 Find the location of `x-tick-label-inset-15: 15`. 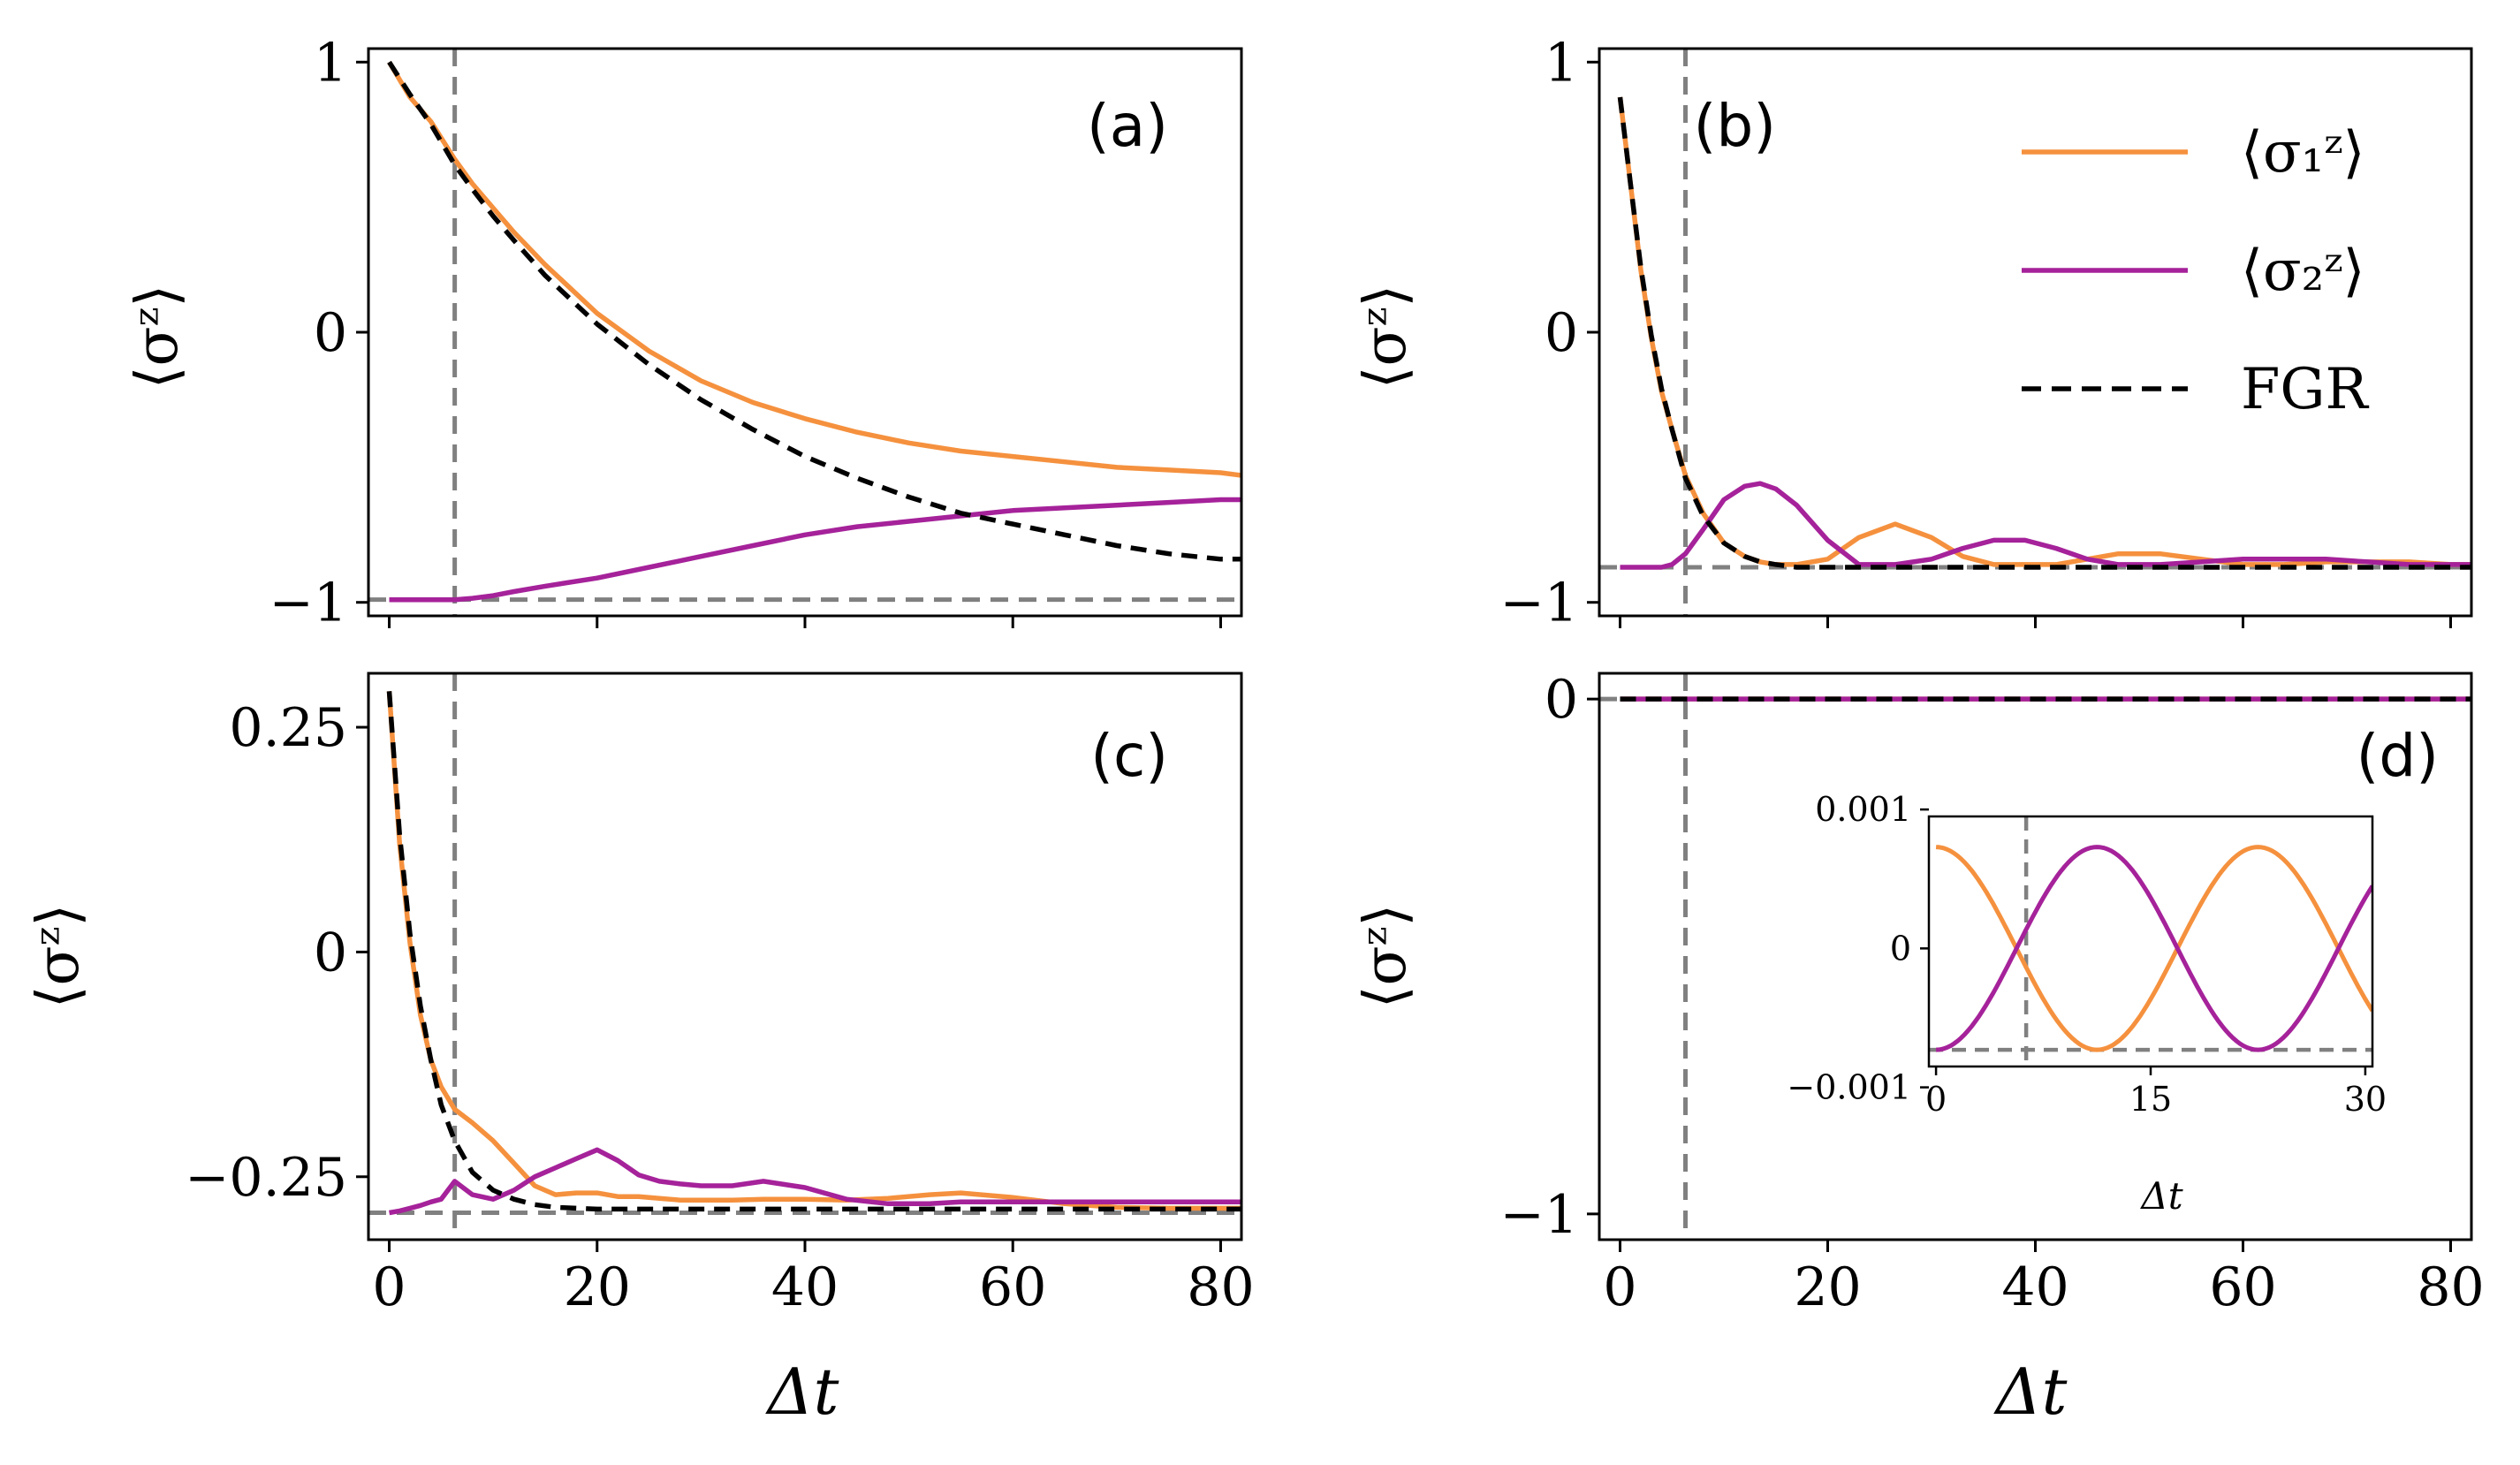

x-tick-label-inset-15: 15 is located at coordinates (2150, 1100).